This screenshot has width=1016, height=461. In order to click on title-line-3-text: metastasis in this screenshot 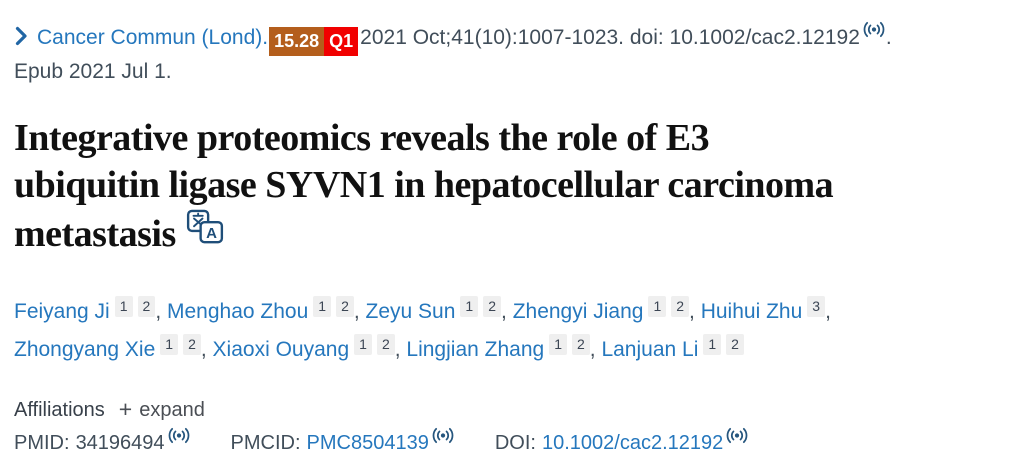, I will do `click(95, 234)`.